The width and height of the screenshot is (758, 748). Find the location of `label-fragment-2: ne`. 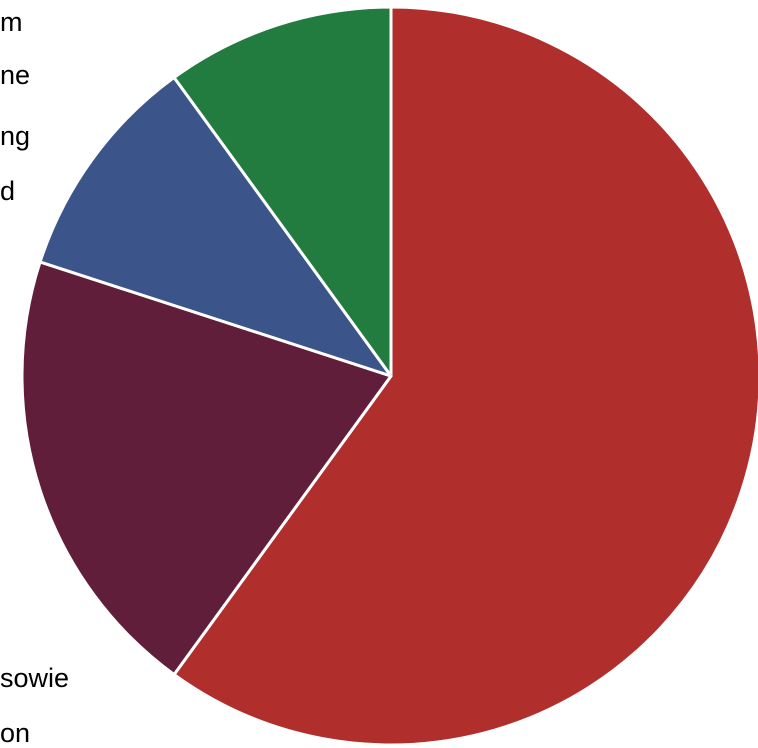

label-fragment-2: ne is located at coordinates (15, 75).